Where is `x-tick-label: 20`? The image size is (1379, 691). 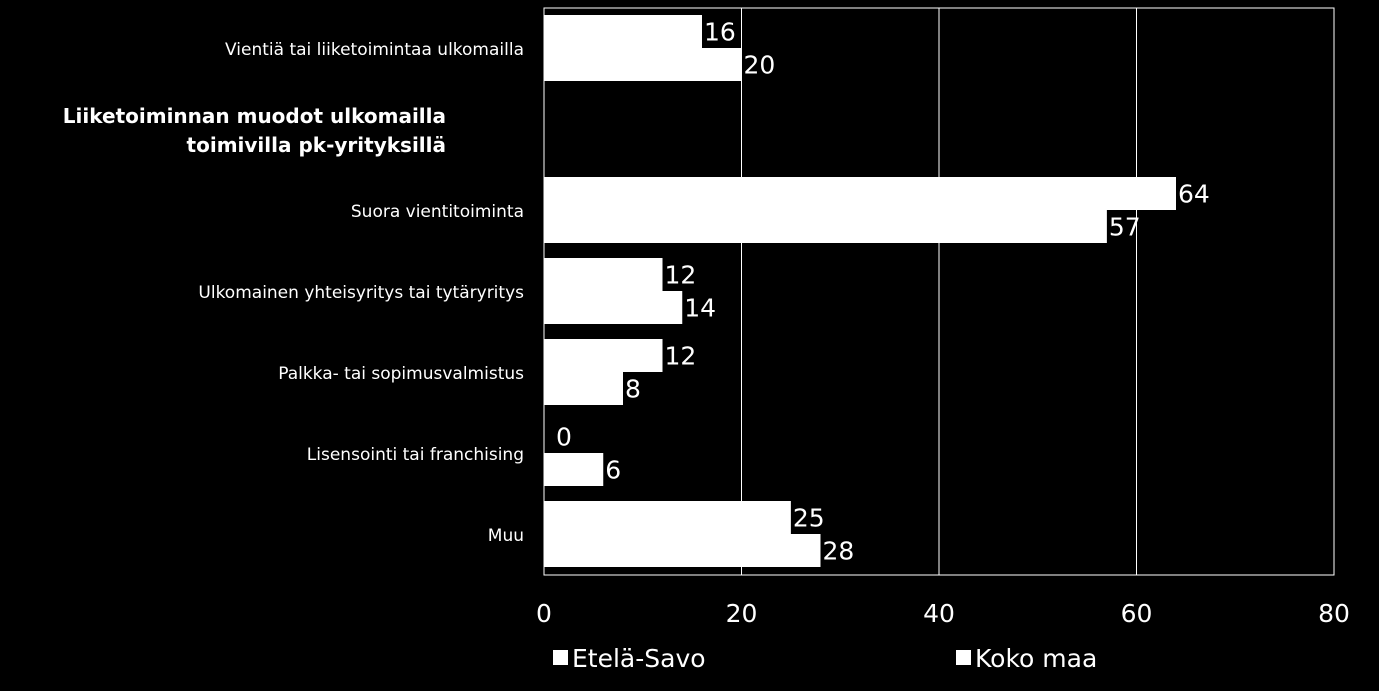
x-tick-label: 20 is located at coordinates (742, 613).